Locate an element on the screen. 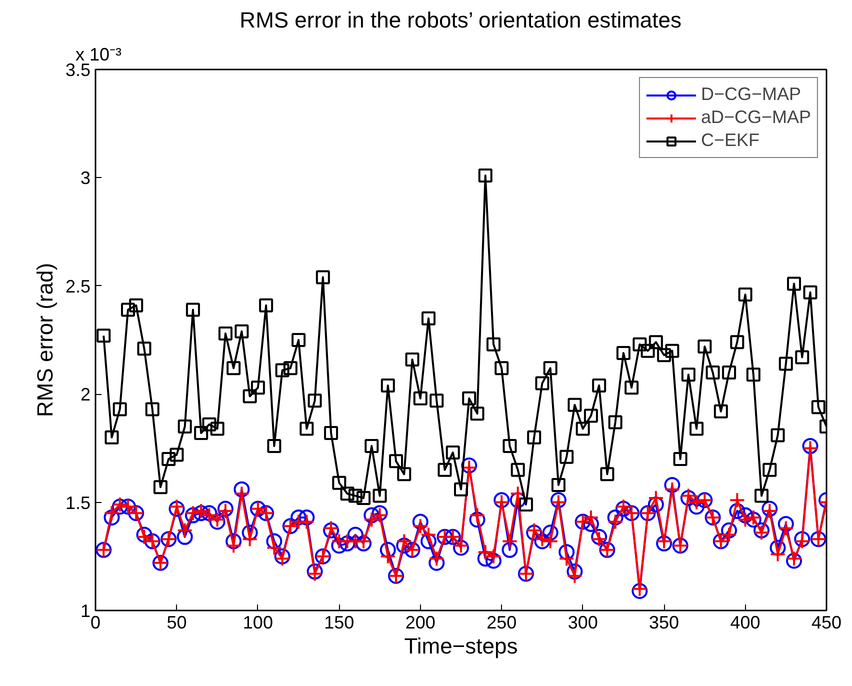 This screenshot has height=686, width=852. y-tick-label: 3 is located at coordinates (85, 178).